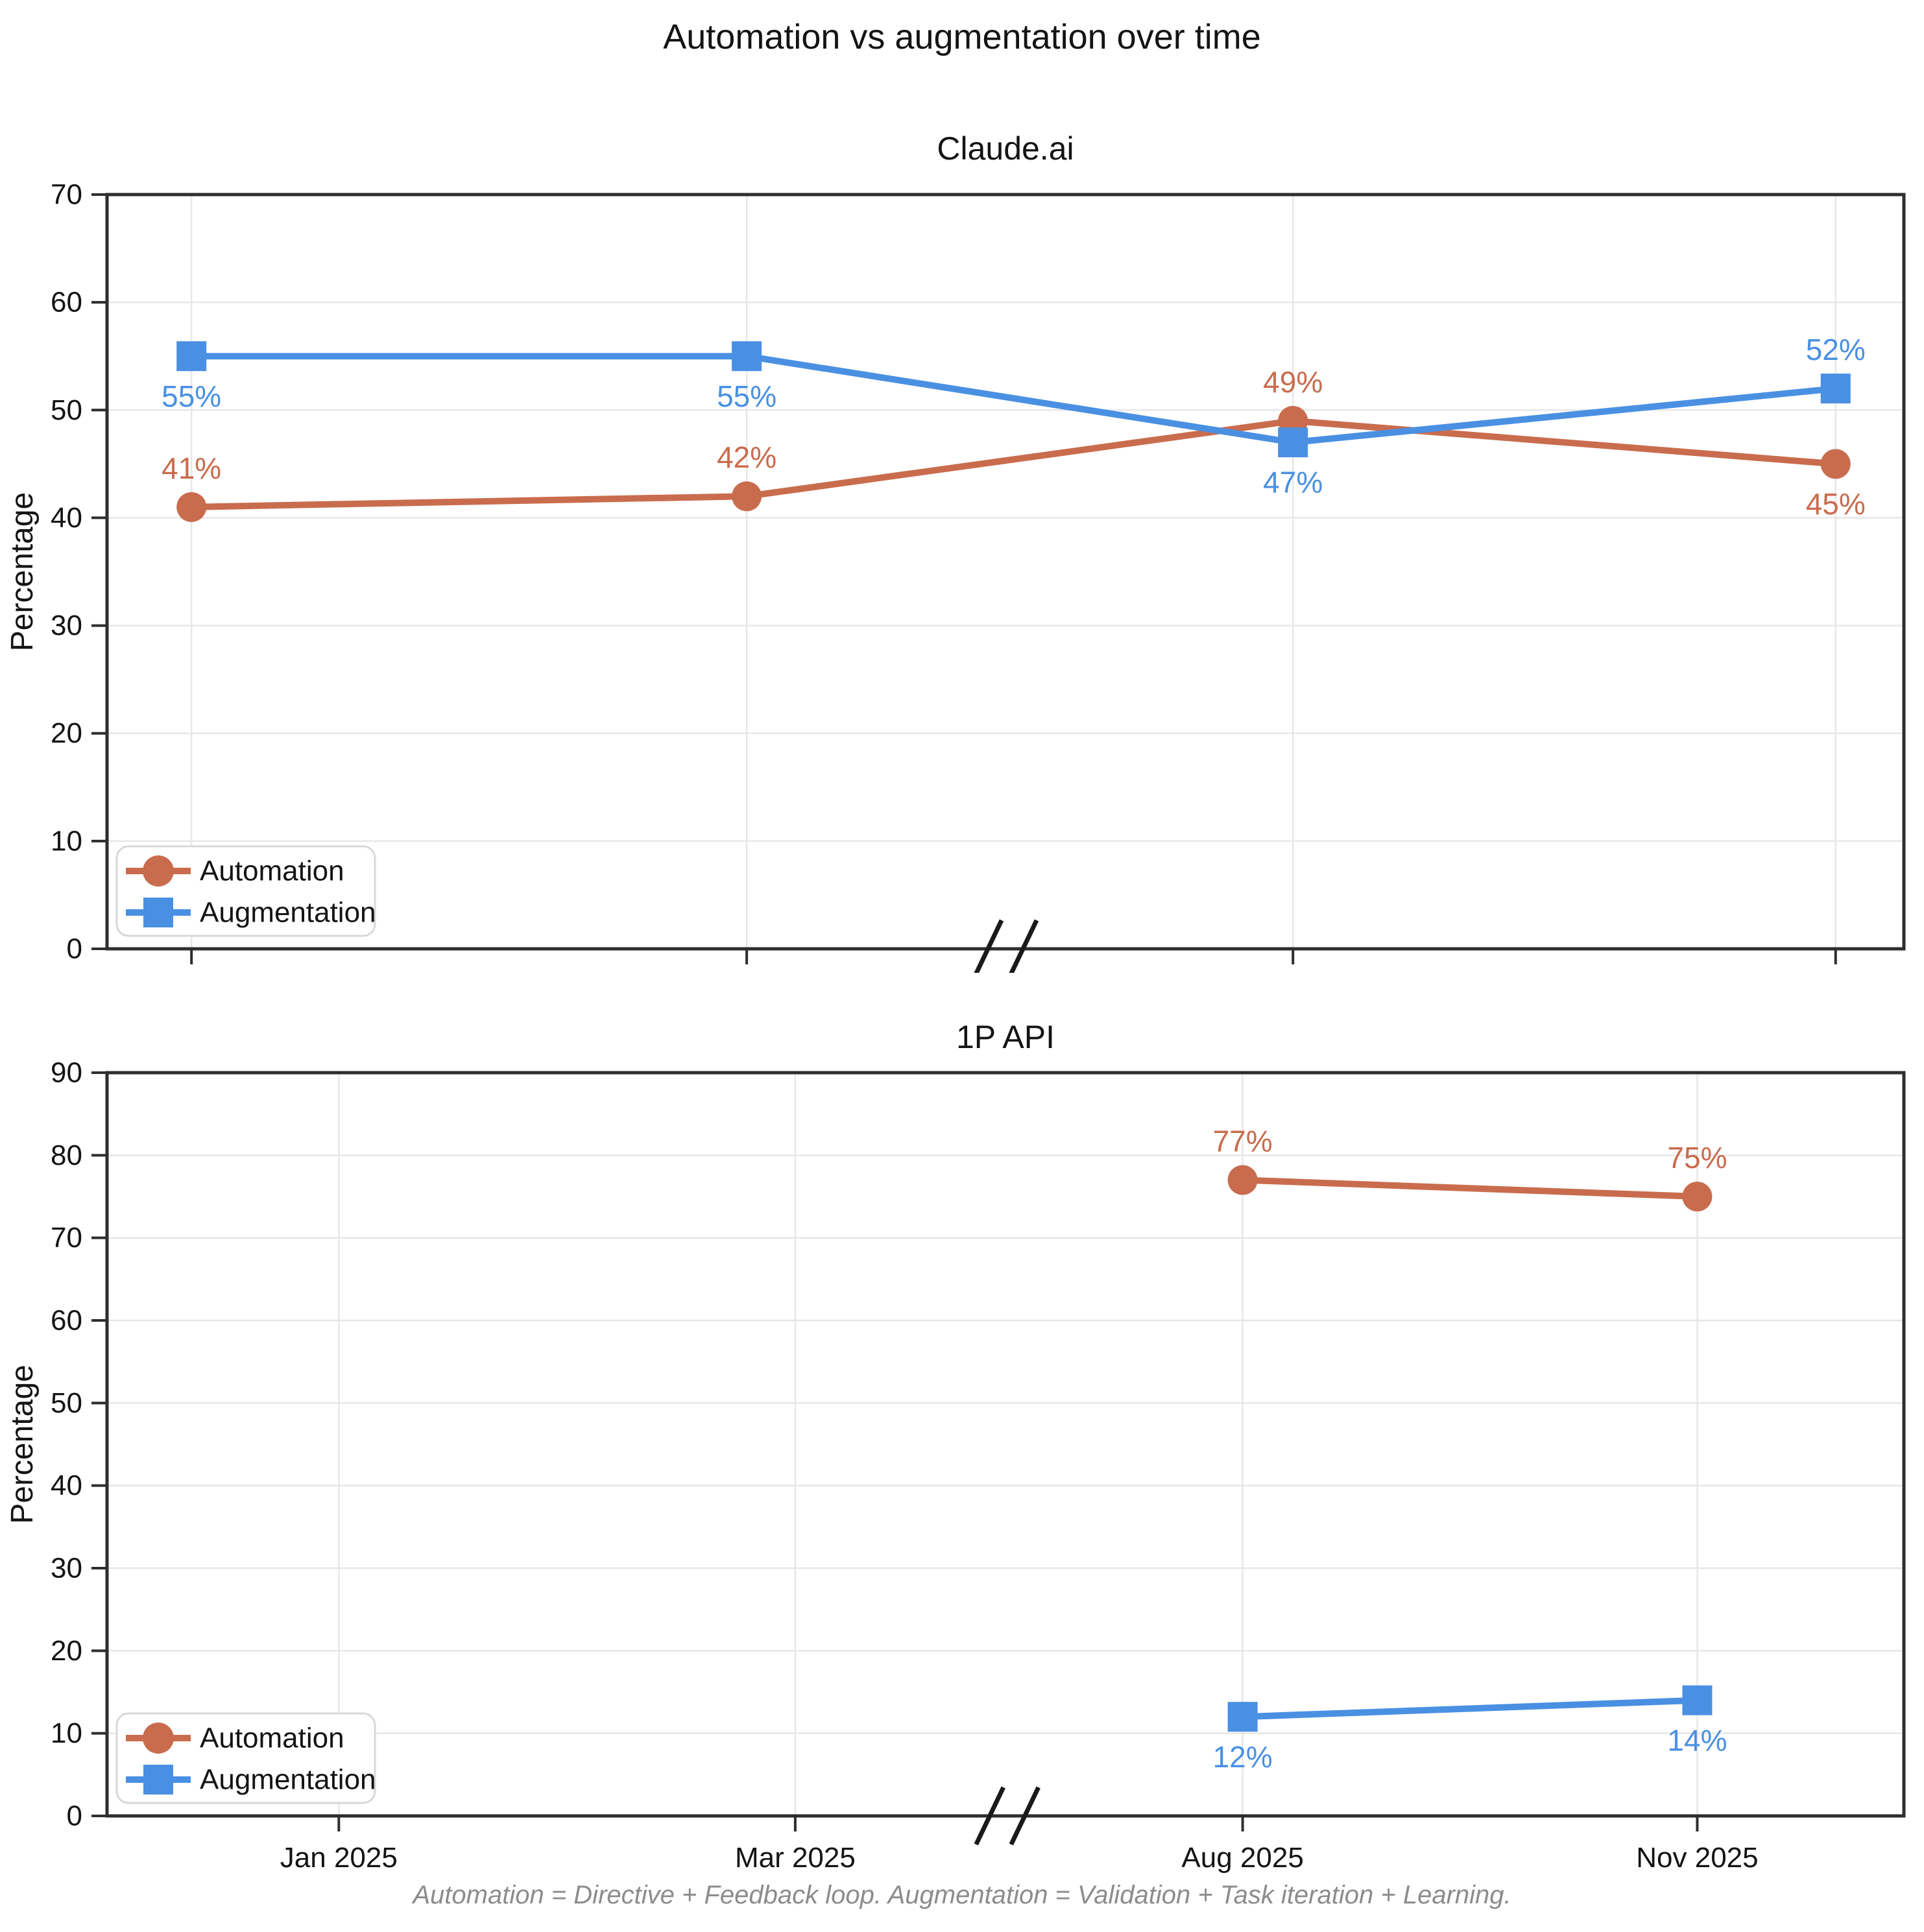 This screenshot has width=1924, height=1932. What do you see at coordinates (1006, 1037) in the screenshot?
I see `subplot-title-1p-api: 1P API` at bounding box center [1006, 1037].